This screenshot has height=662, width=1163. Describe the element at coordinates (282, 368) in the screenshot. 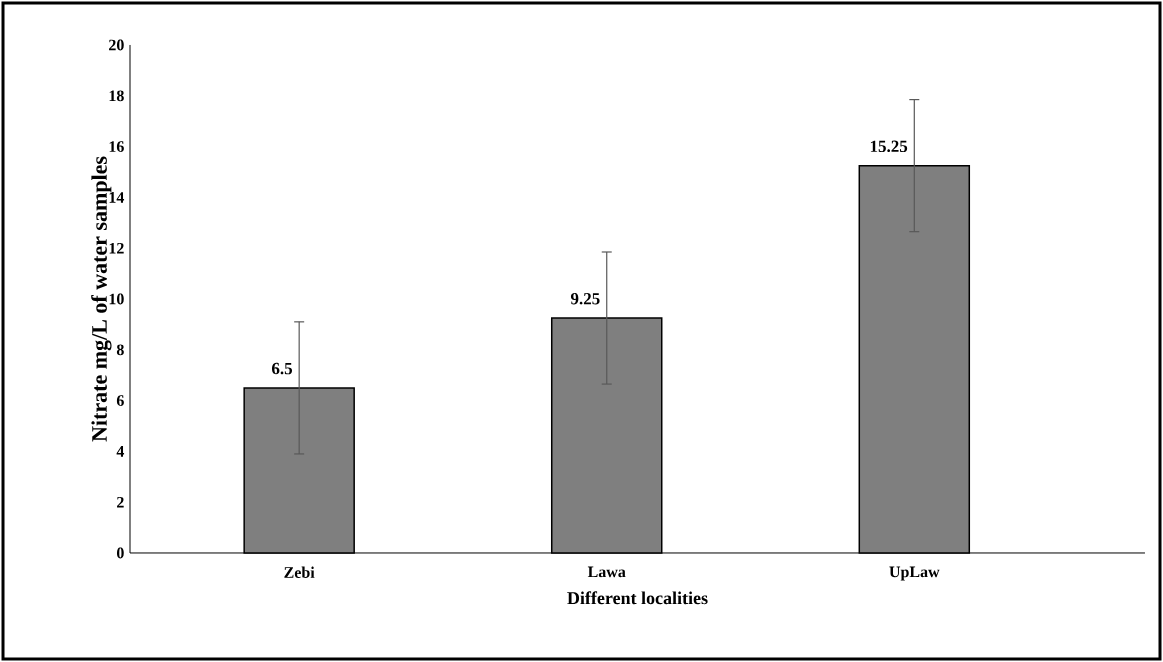

I see `data-label: 6.5` at that location.